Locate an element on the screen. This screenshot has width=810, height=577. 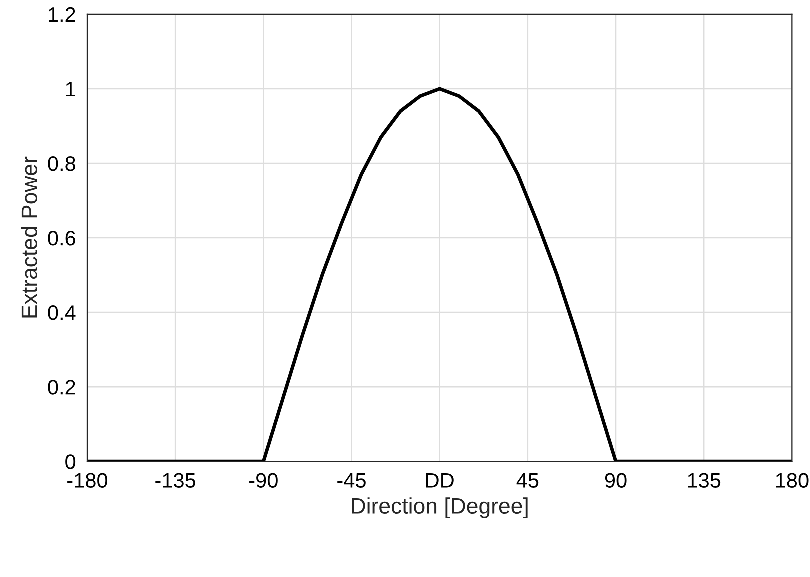
x-tick-label: -45 is located at coordinates (352, 480).